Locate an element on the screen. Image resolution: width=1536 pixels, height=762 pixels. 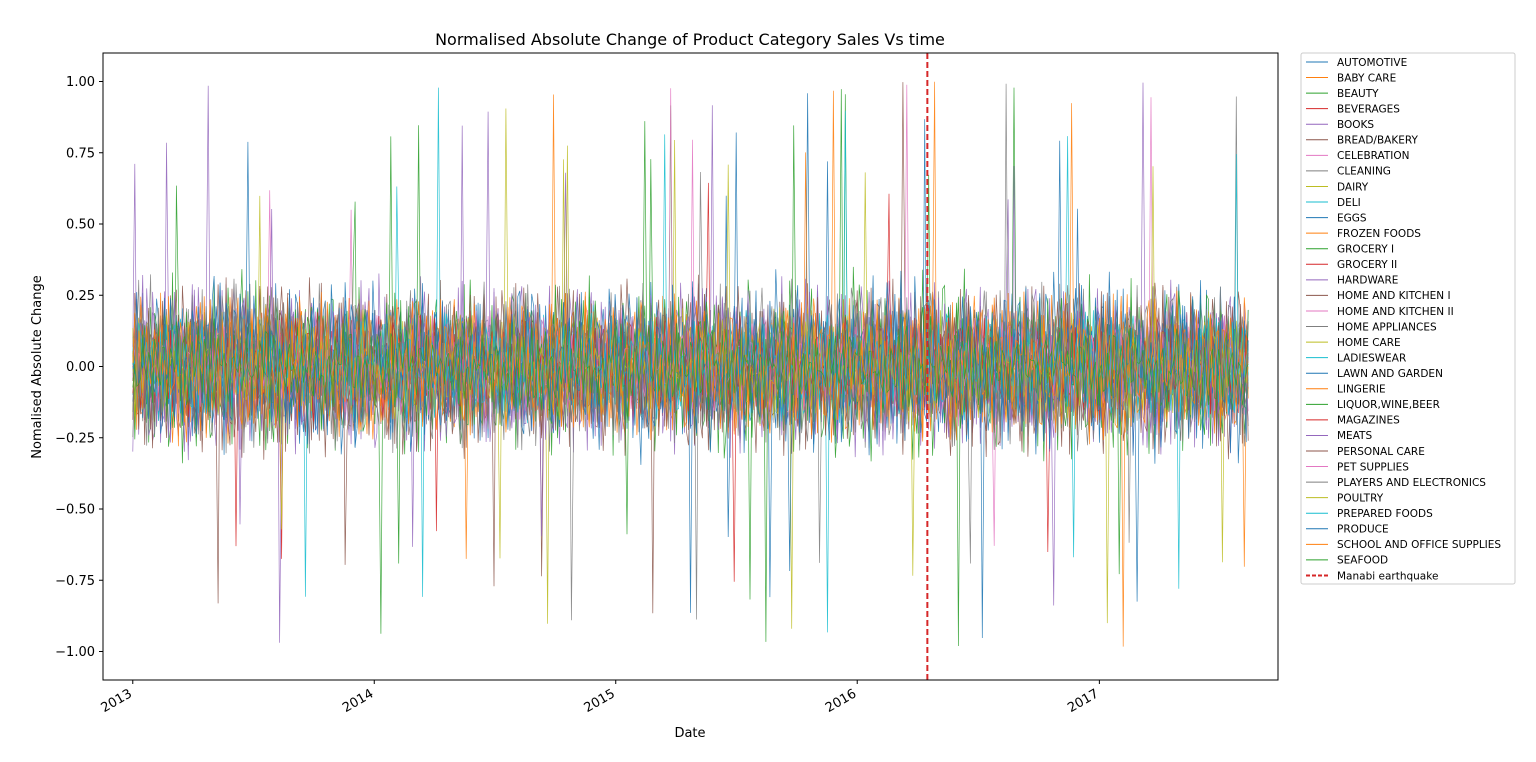
legend-label: BEVERAGES is located at coordinates (1368, 109).